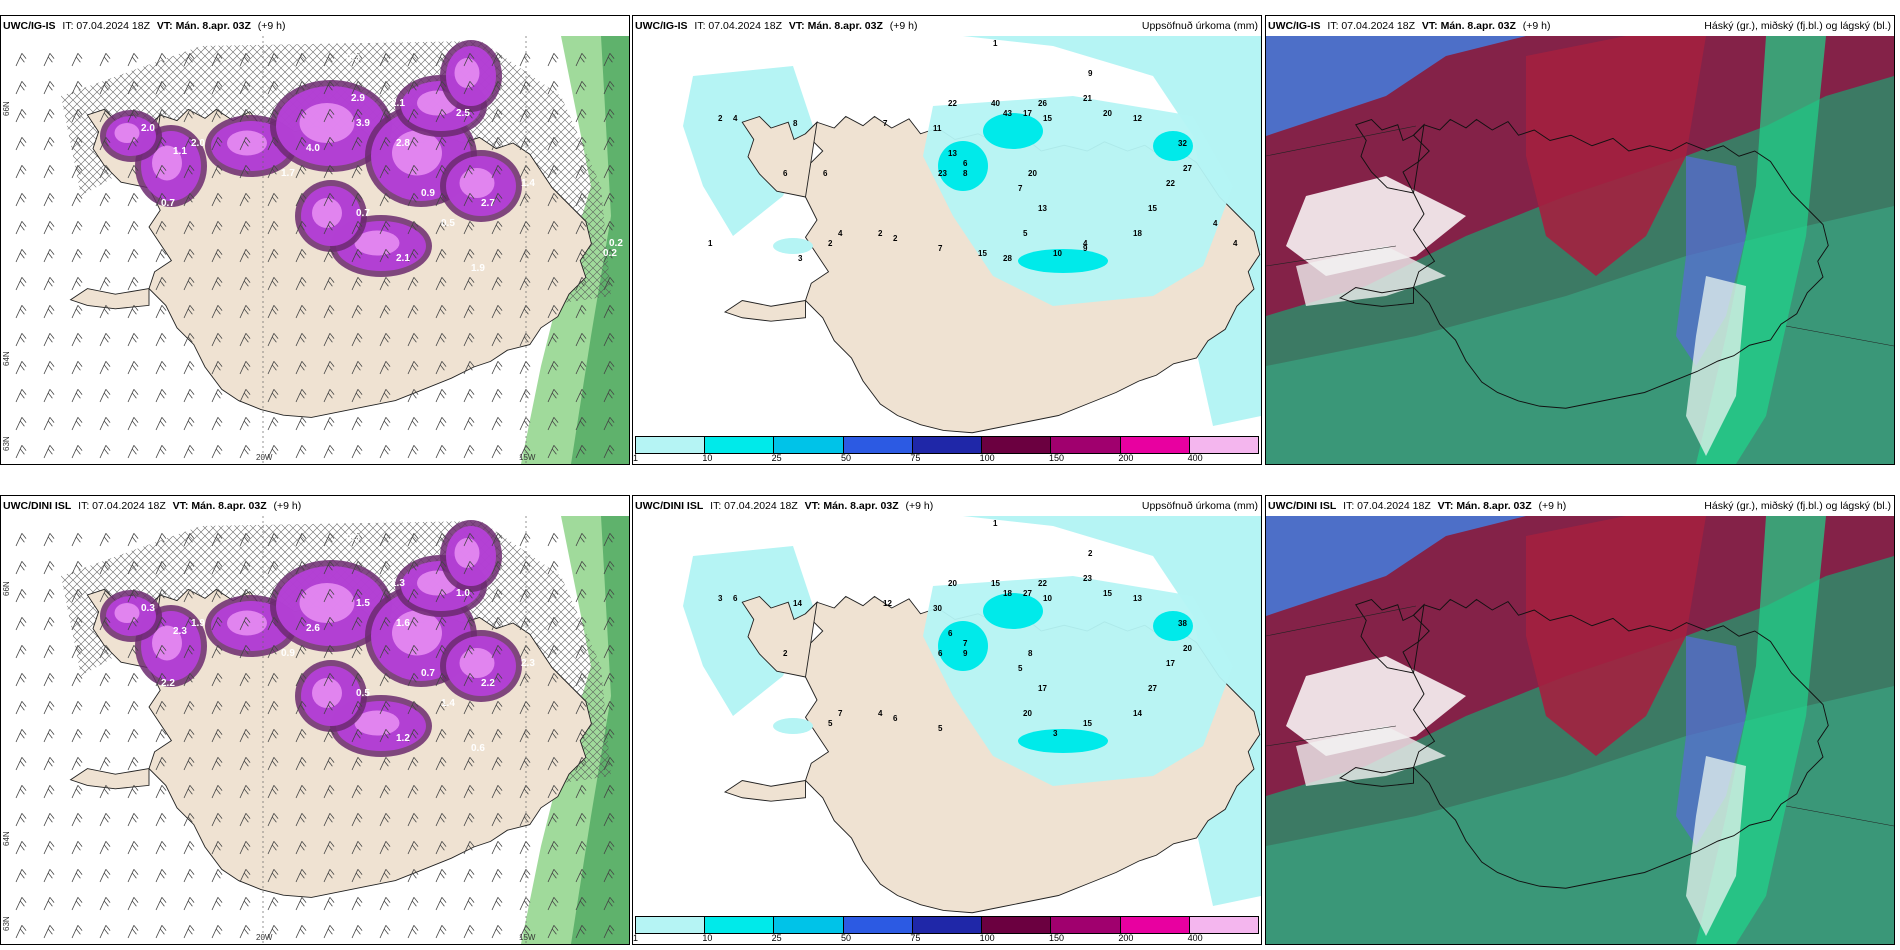  What do you see at coordinates (995, 103) in the screenshot?
I see `precip-value-label: 40` at bounding box center [995, 103].